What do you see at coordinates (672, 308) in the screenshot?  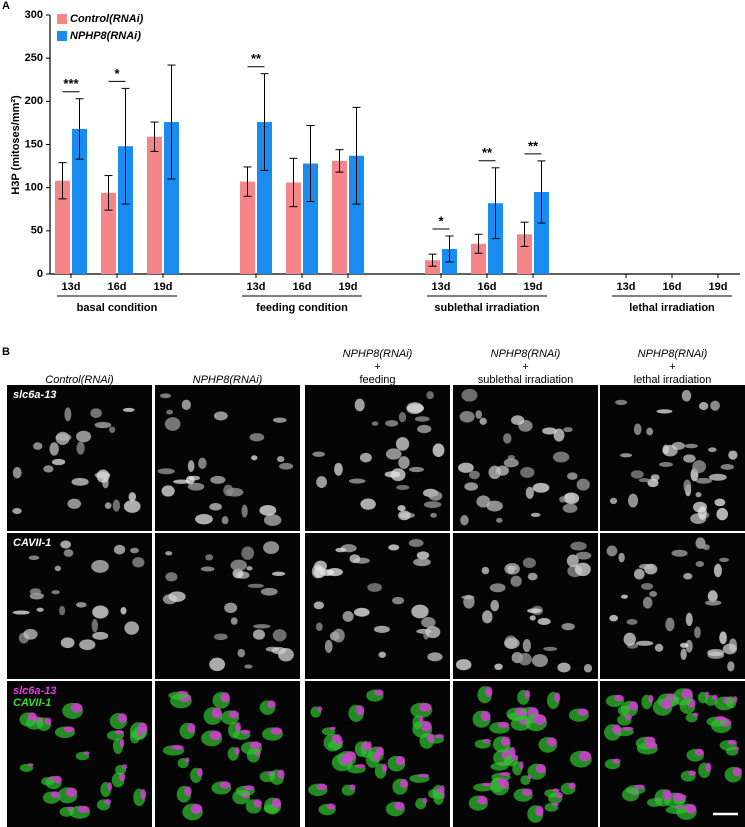 I see `group-label: lethal irradiation` at bounding box center [672, 308].